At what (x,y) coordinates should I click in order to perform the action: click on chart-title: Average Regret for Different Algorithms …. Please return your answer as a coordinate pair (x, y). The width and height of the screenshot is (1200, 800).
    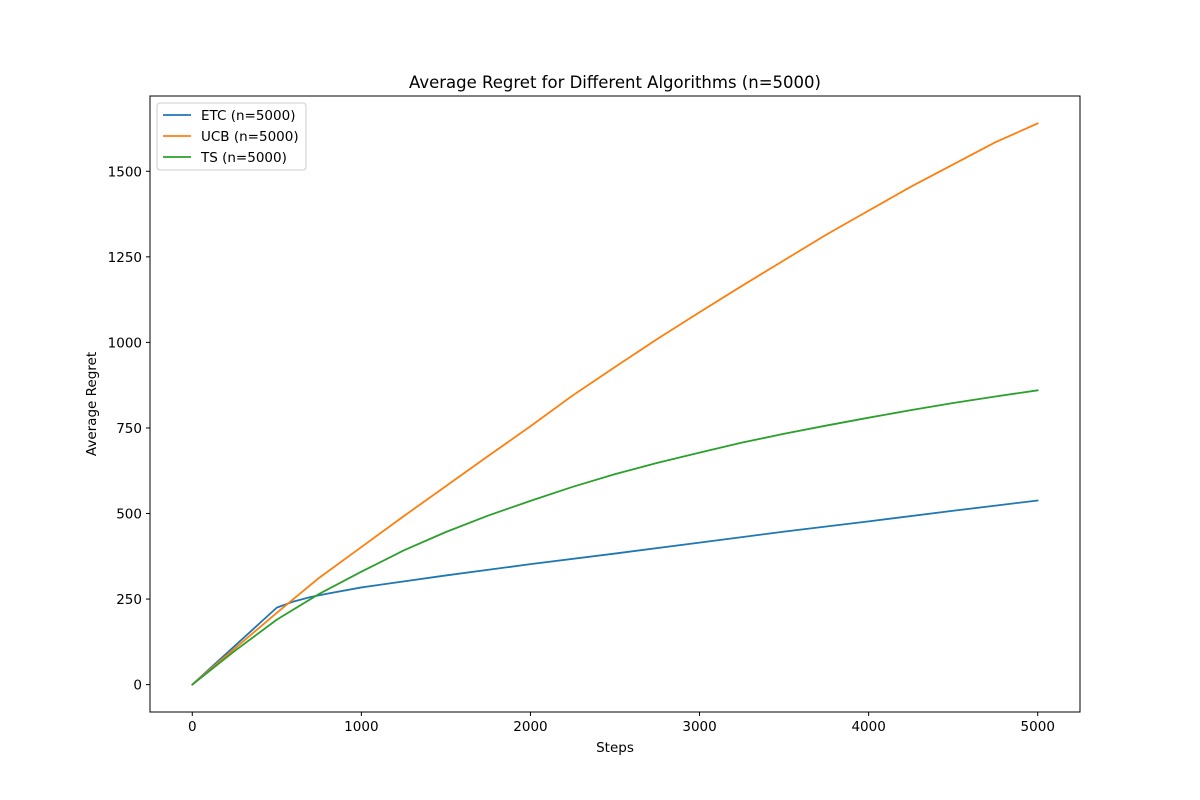
    Looking at the image, I should click on (615, 82).